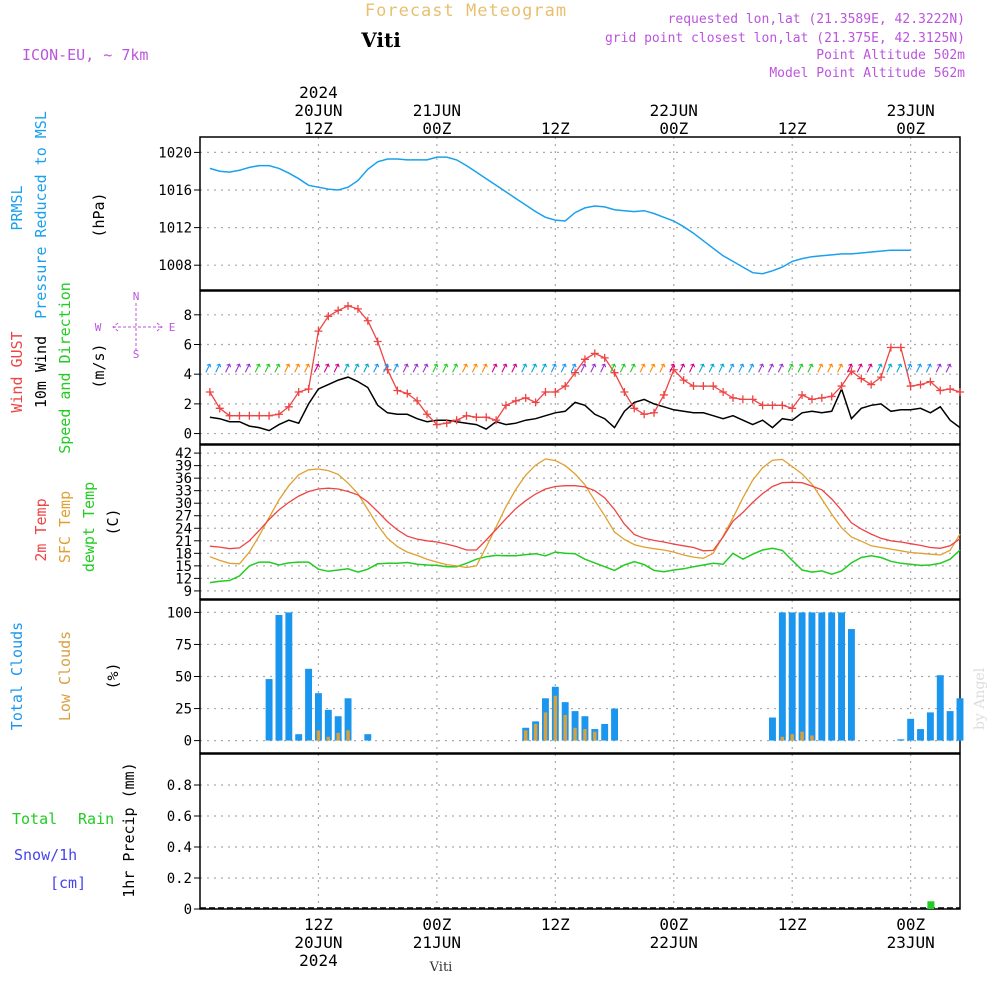 The height and width of the screenshot is (1000, 1000). What do you see at coordinates (183, 504) in the screenshot?
I see `ytick-label: 30` at bounding box center [183, 504].